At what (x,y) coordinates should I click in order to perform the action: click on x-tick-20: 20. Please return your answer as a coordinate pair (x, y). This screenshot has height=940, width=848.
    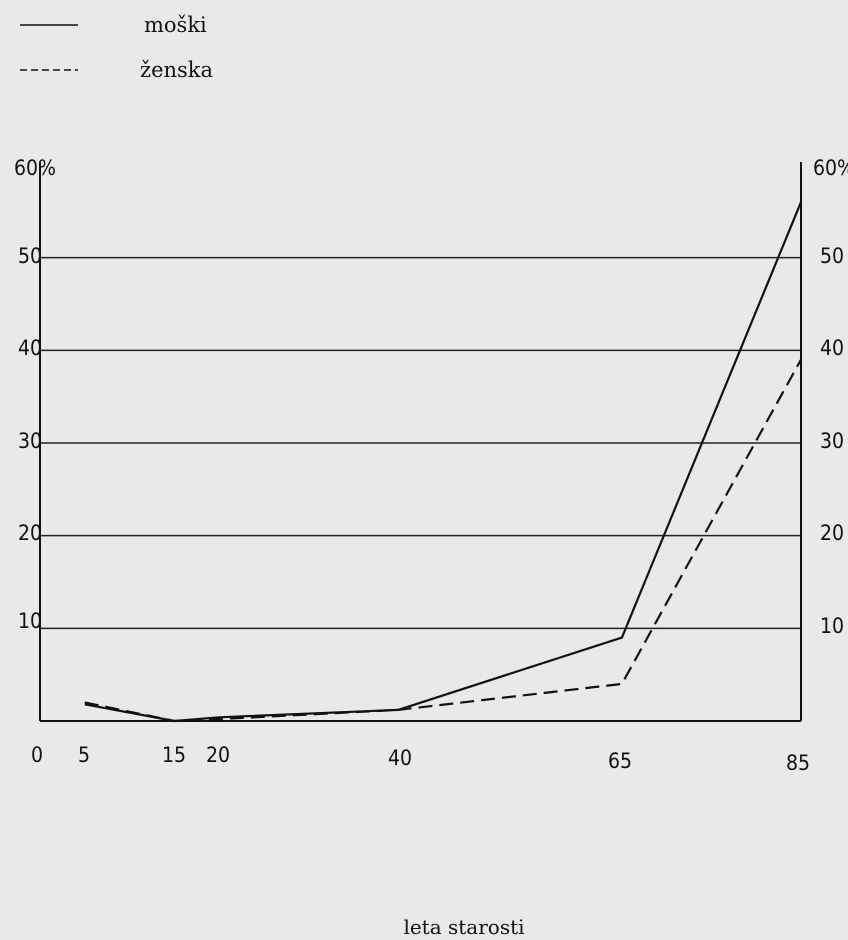
    Looking at the image, I should click on (218, 755).